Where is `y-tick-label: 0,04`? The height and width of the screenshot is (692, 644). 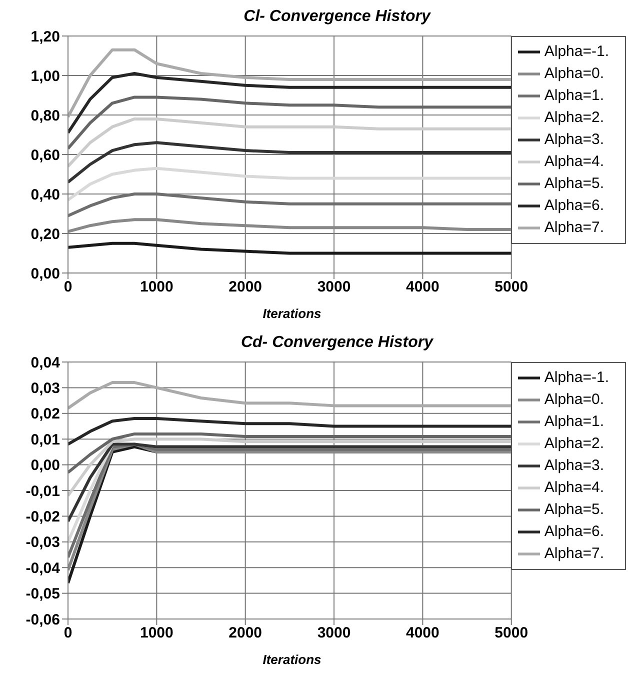
y-tick-label: 0,04 is located at coordinates (45, 363).